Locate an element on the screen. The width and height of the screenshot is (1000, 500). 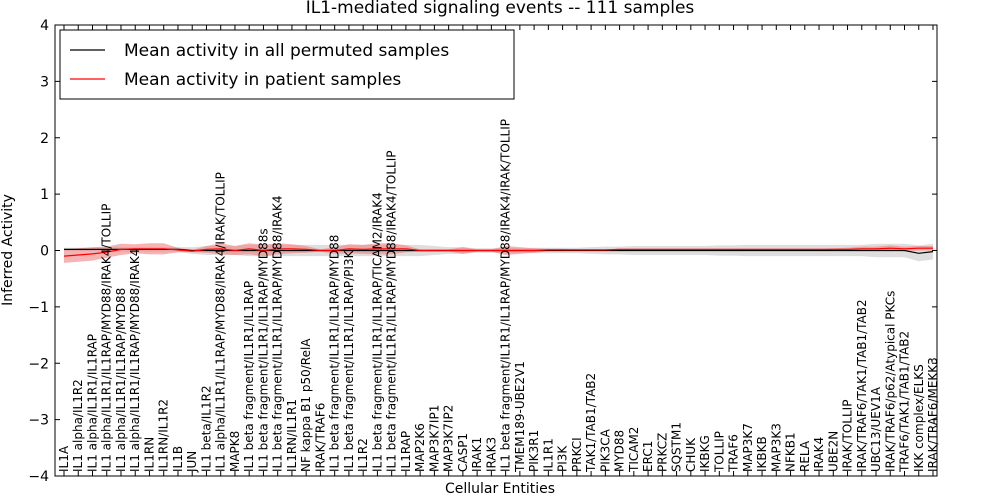
legend-label-patient: Mean activity in patient samples is located at coordinates (262, 80).